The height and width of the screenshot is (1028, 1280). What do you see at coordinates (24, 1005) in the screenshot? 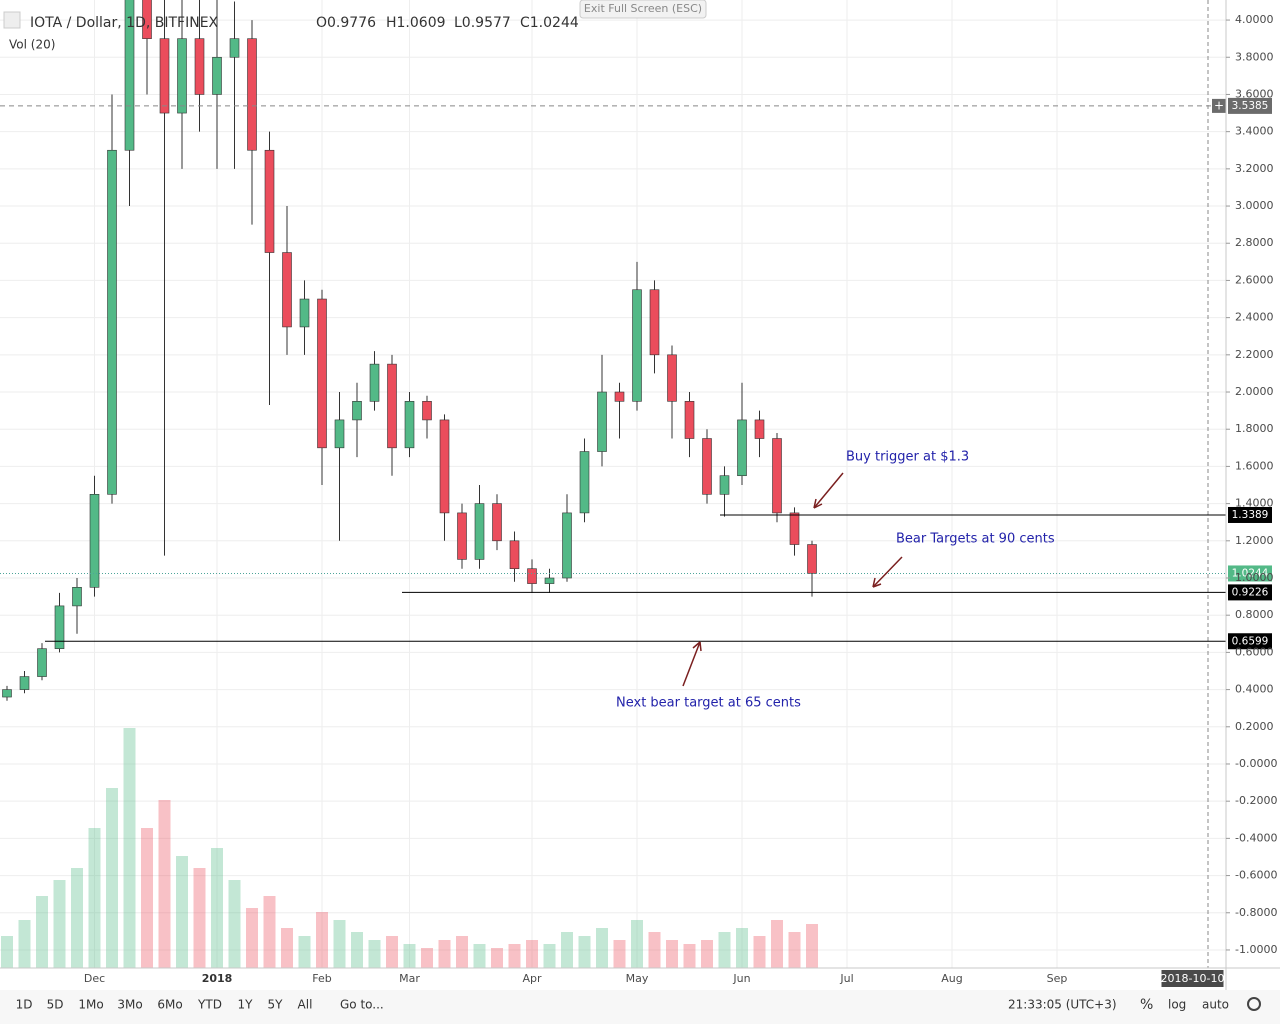
I see `range-button: 1D` at bounding box center [24, 1005].